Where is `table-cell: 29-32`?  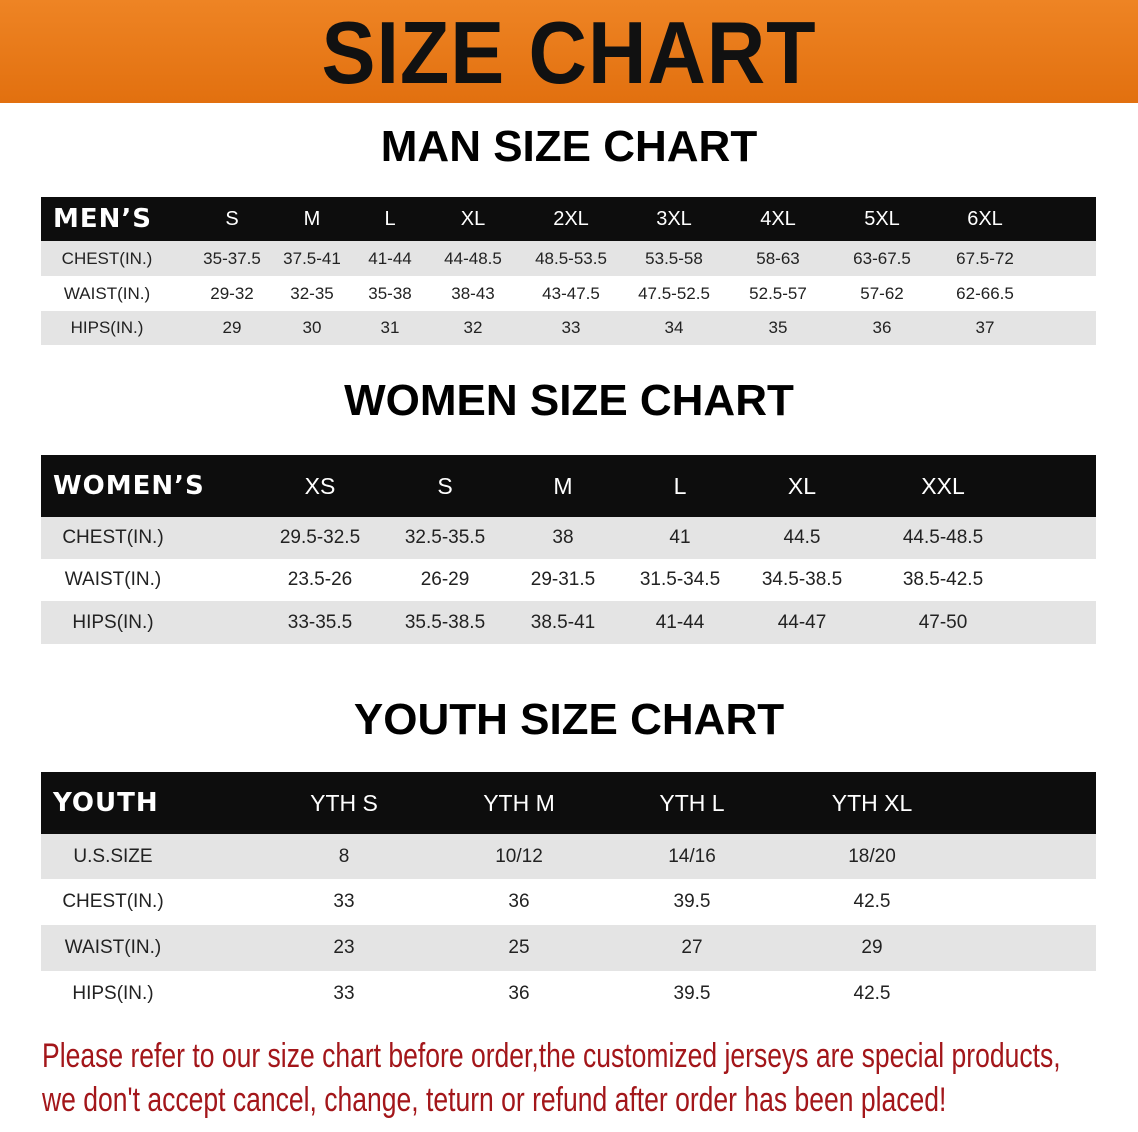
table-cell: 29-32 is located at coordinates (232, 293).